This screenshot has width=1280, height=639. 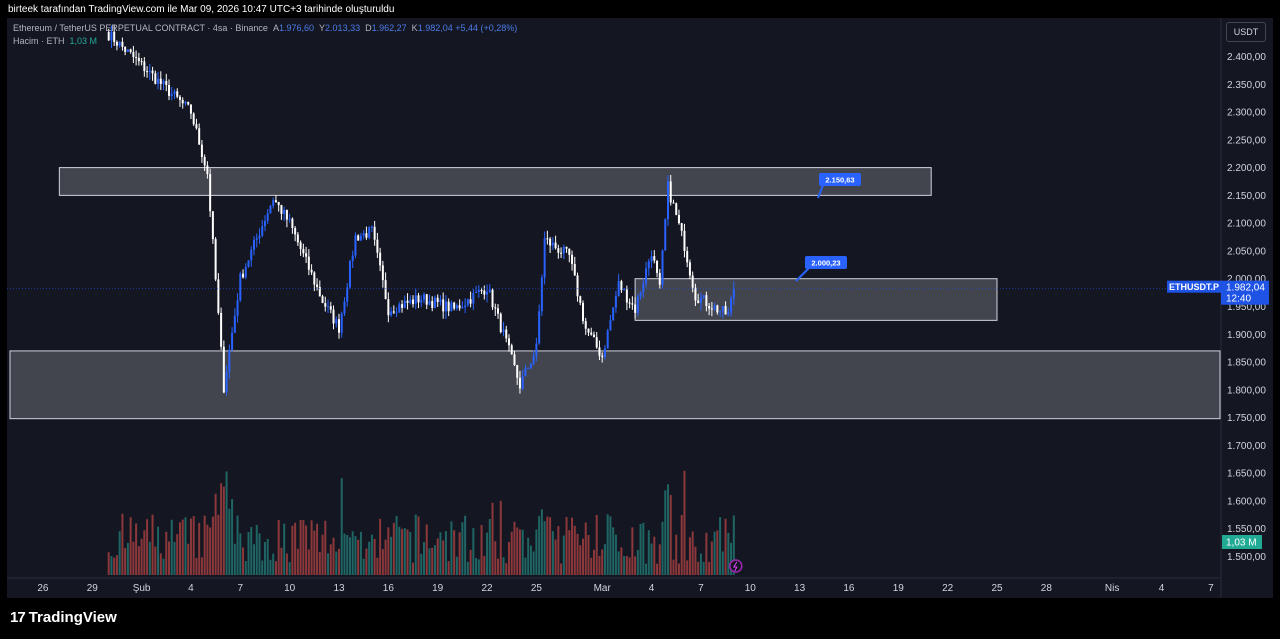 What do you see at coordinates (368, 28) in the screenshot?
I see `low-label: D` at bounding box center [368, 28].